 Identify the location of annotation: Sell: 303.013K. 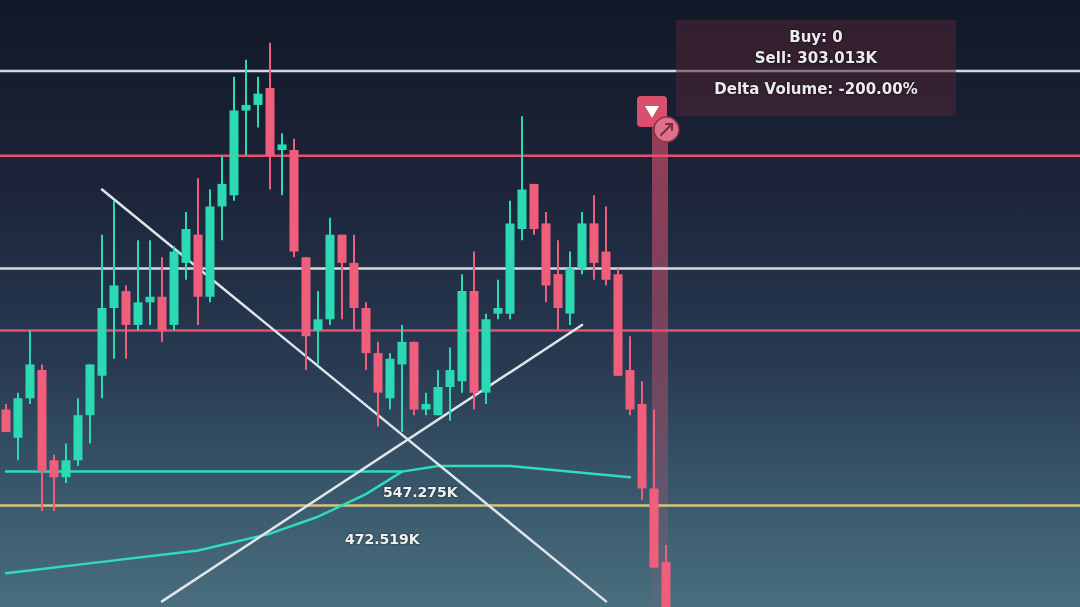
(816, 58).